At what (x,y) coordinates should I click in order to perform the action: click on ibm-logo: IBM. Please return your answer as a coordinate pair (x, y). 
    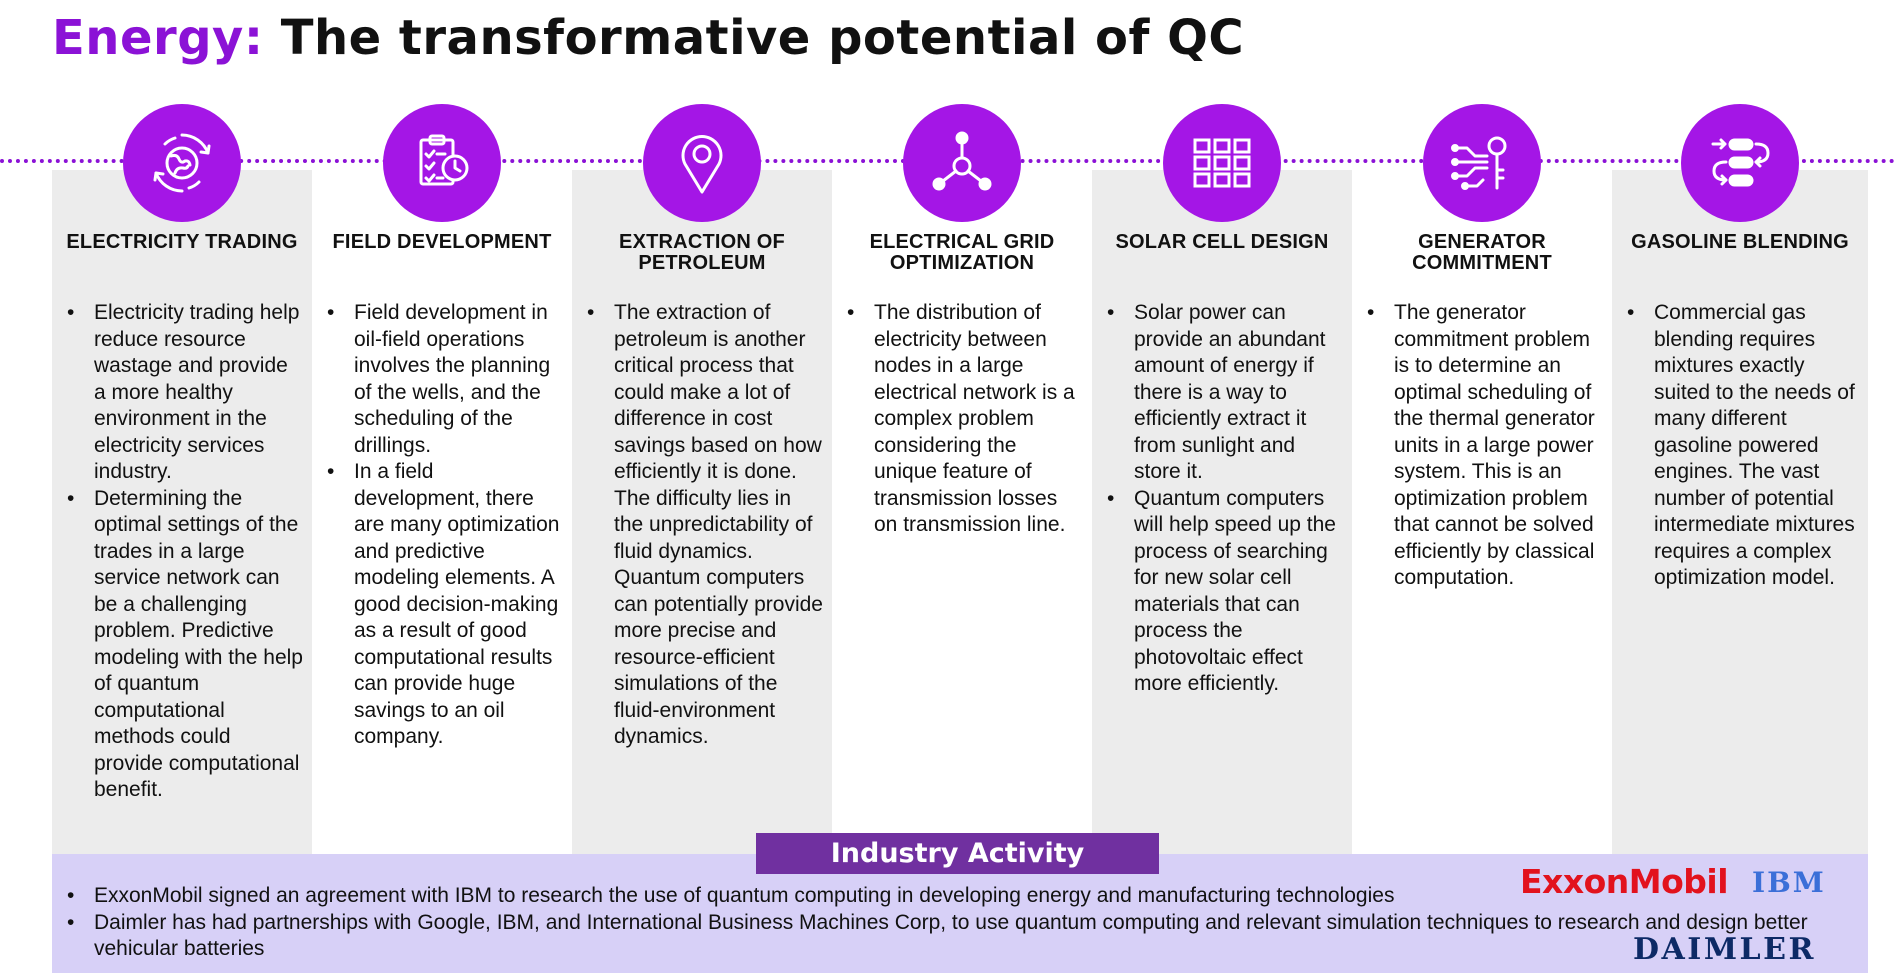
    Looking at the image, I should click on (1789, 882).